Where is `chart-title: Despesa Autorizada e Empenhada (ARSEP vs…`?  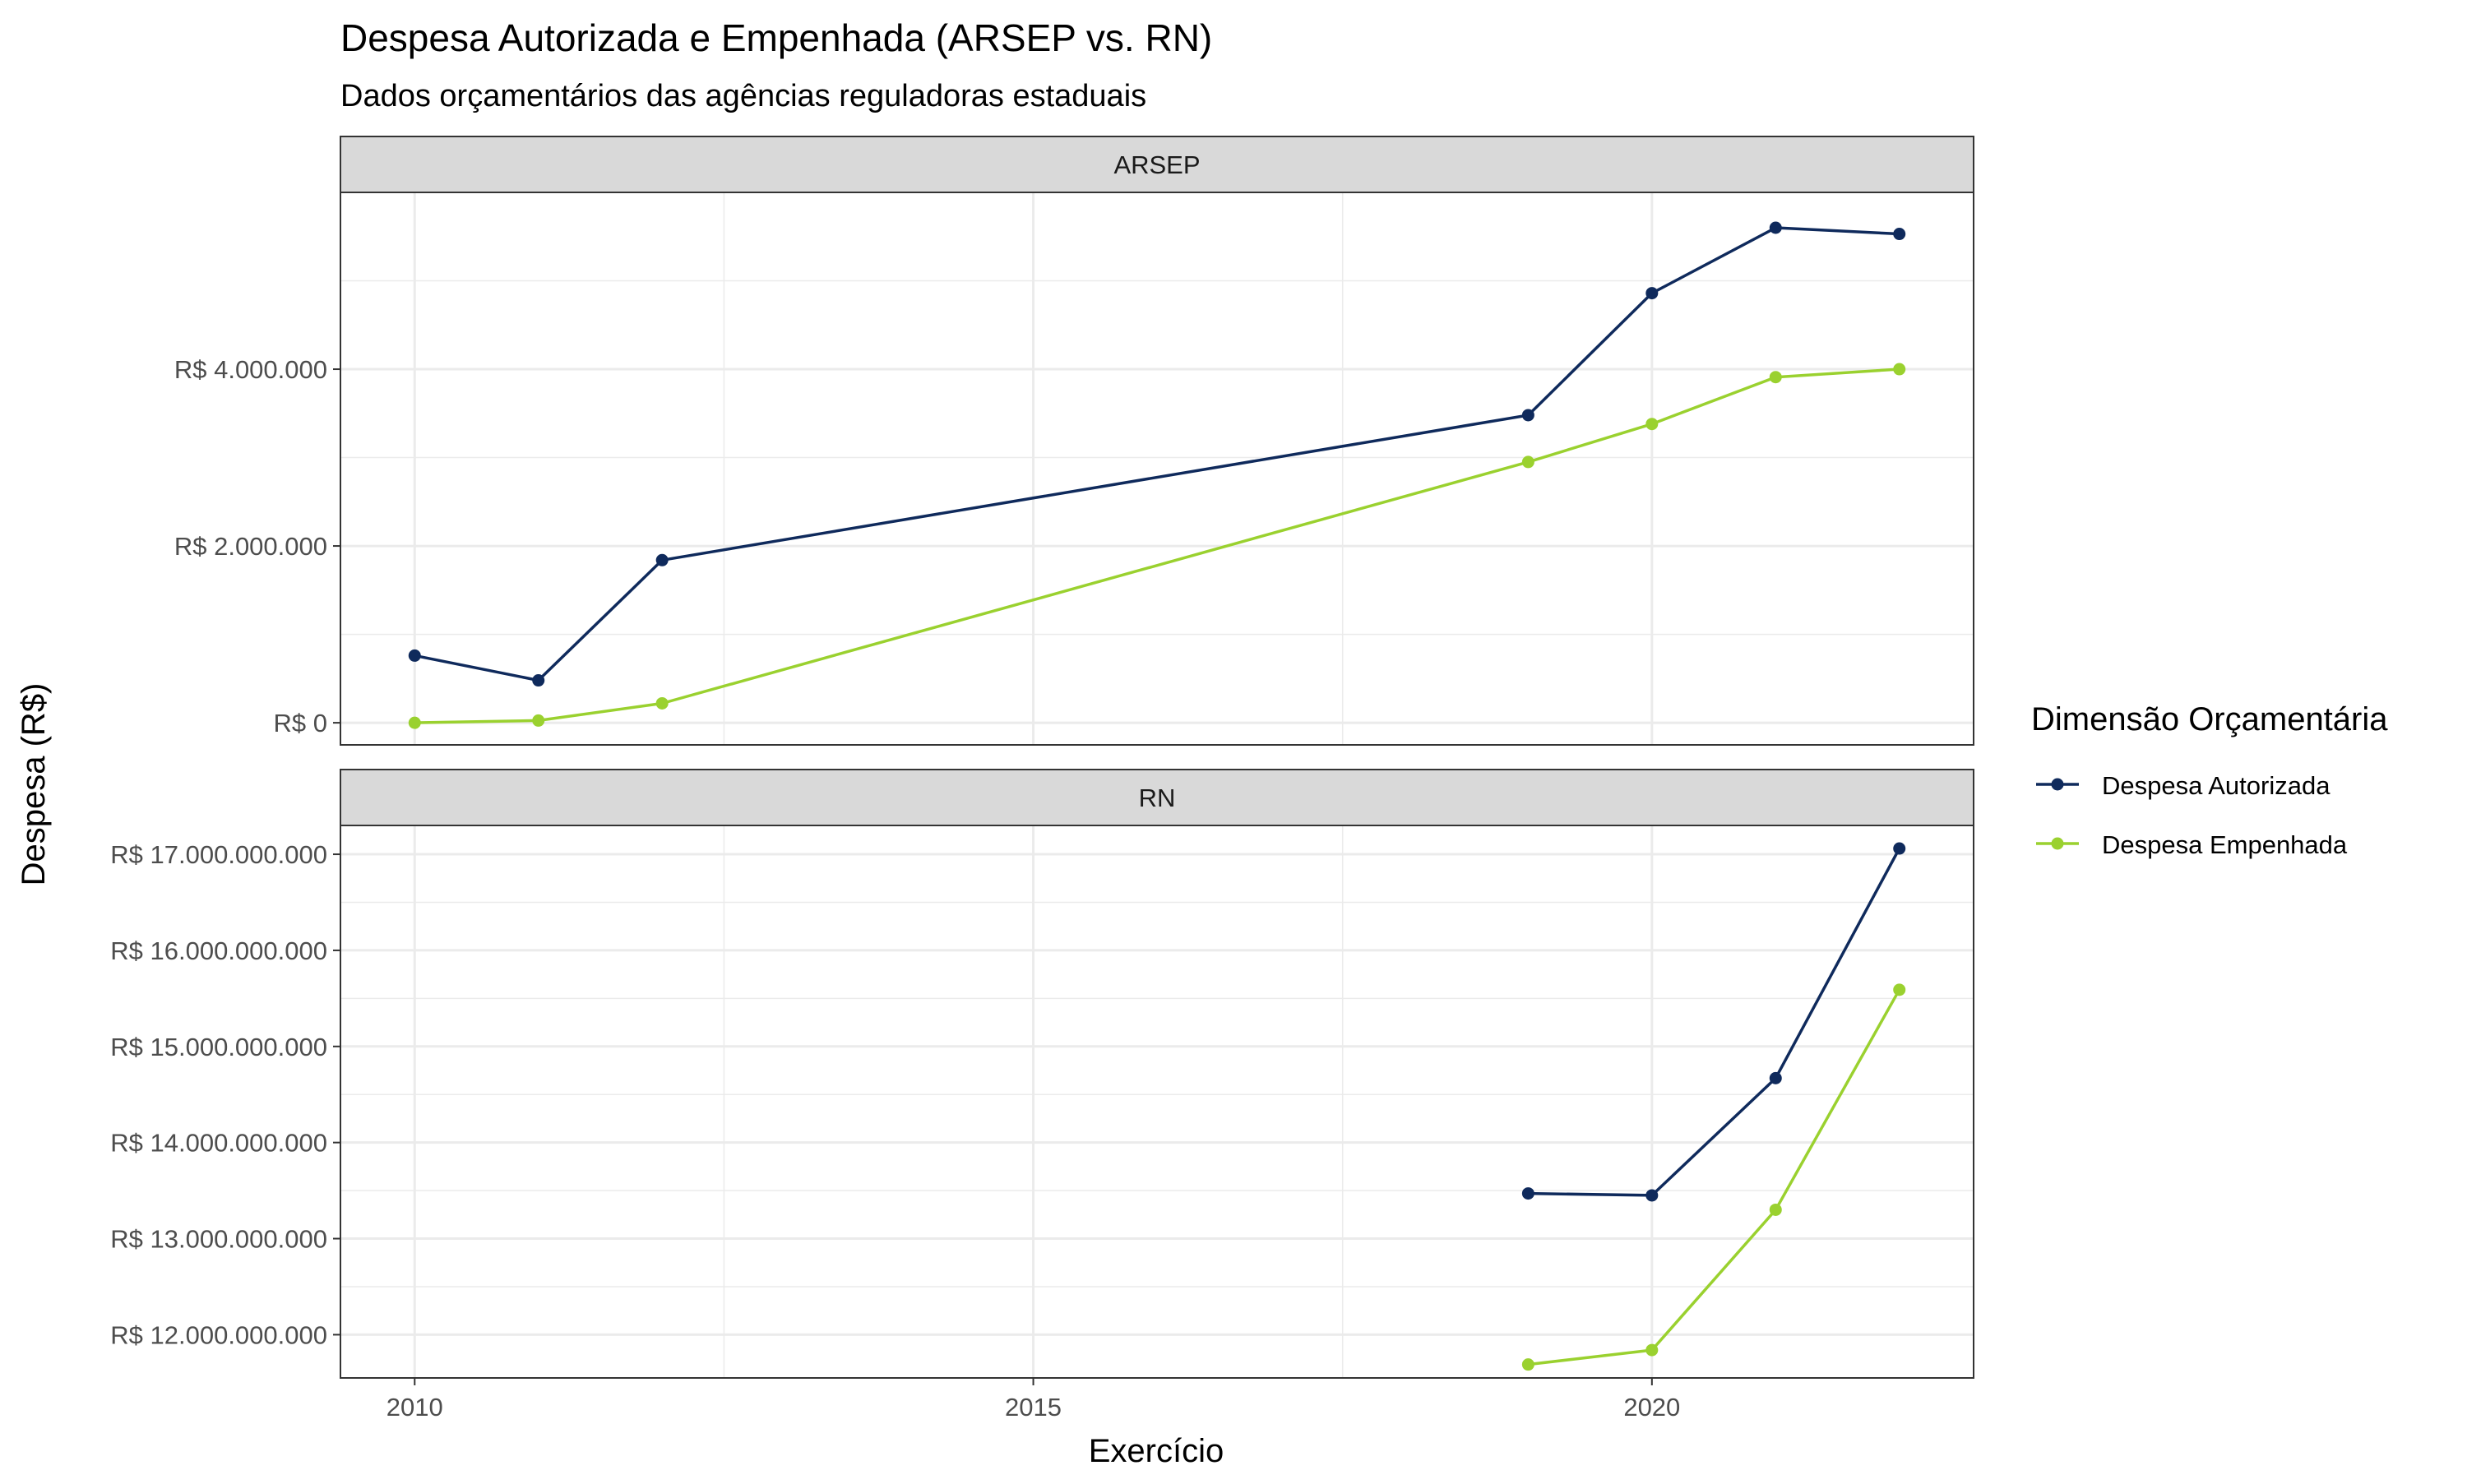 chart-title: Despesa Autorizada e Empenhada (ARSEP vs… is located at coordinates (776, 37).